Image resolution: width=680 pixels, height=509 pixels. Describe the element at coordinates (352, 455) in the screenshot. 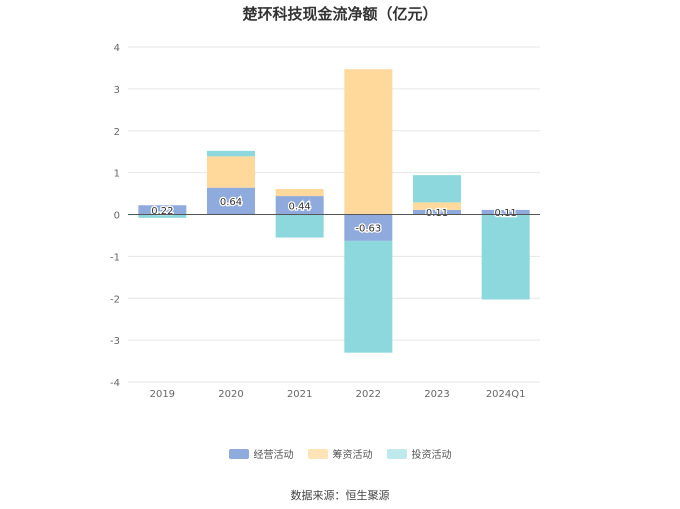

I see `legend-label-financing: 筹资活动` at that location.